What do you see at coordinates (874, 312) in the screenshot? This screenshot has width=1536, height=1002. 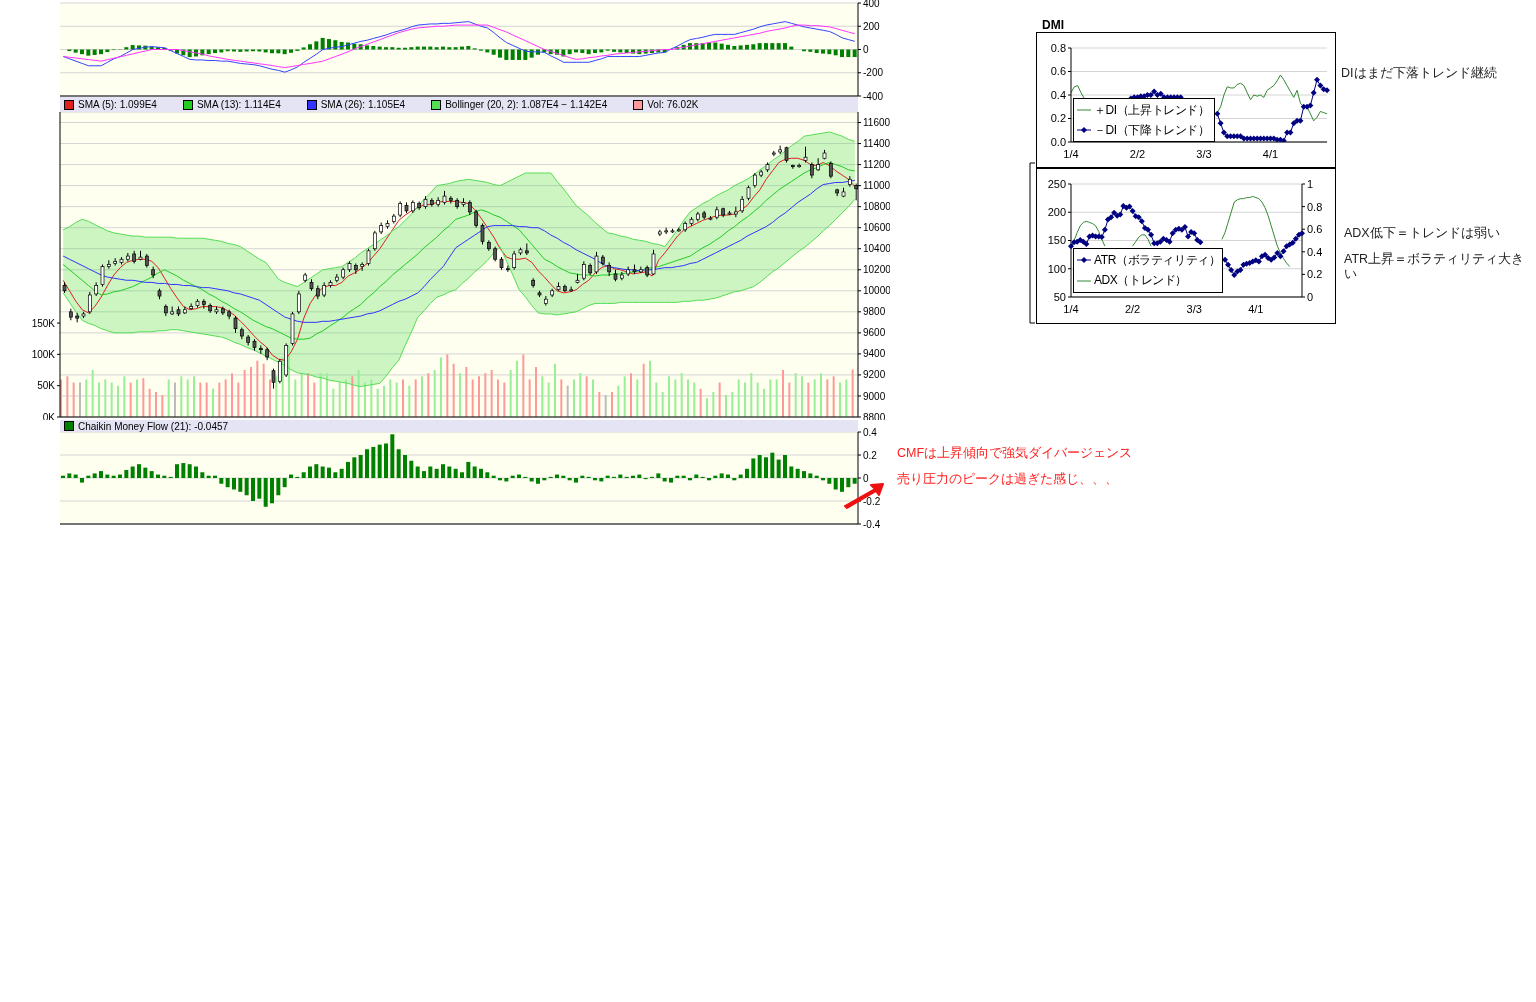 I see `y-tick-label: 9800` at bounding box center [874, 312].